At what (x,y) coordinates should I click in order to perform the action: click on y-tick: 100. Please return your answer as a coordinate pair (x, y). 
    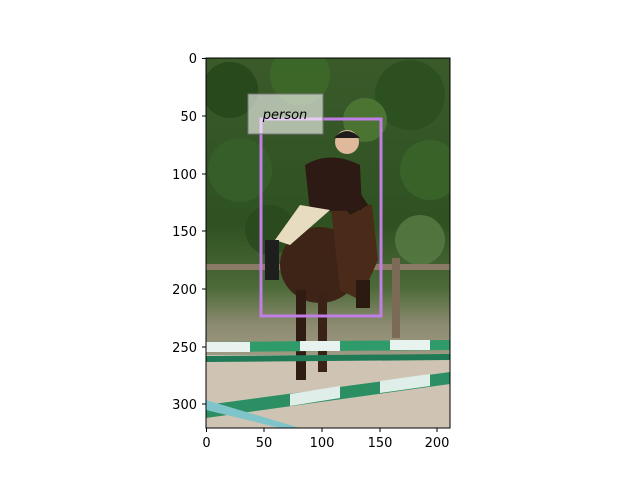
    Looking at the image, I should click on (189, 175).